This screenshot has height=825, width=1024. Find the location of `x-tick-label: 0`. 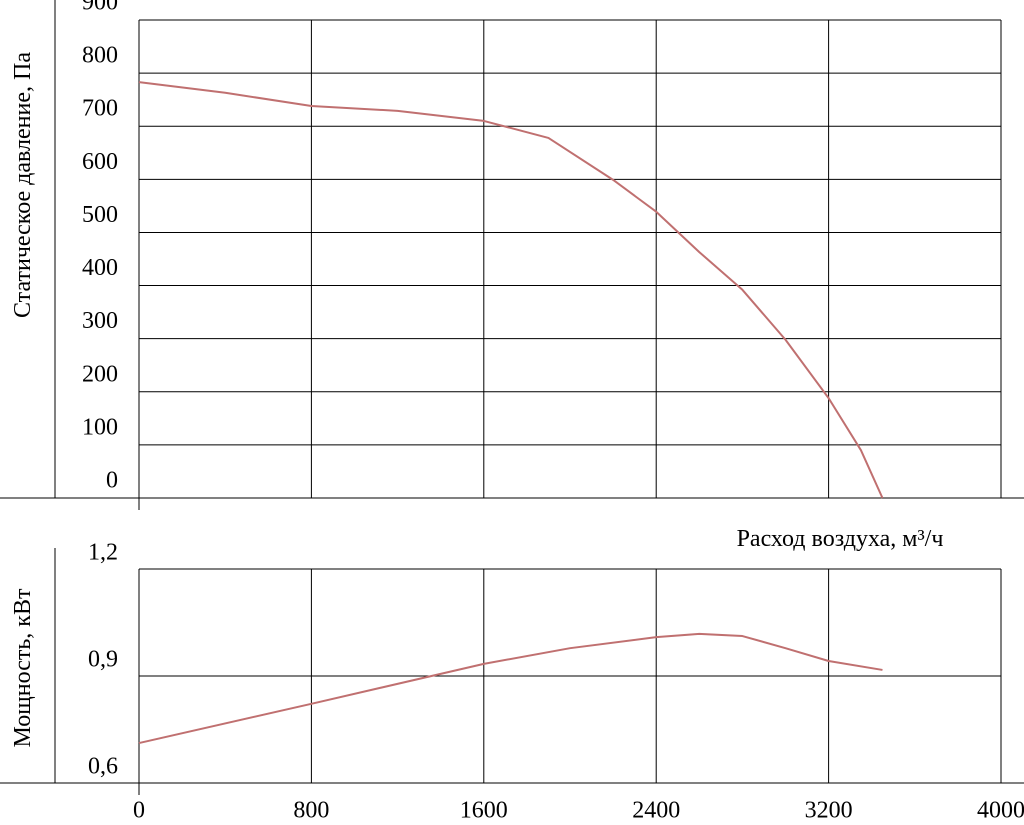

x-tick-label: 0 is located at coordinates (139, 811).